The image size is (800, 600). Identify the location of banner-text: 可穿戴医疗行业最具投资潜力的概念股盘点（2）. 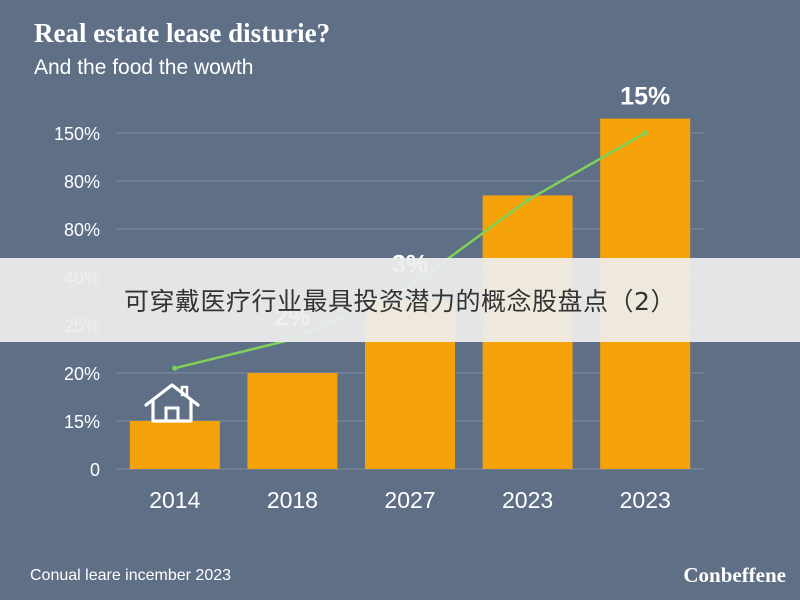
(400, 301).